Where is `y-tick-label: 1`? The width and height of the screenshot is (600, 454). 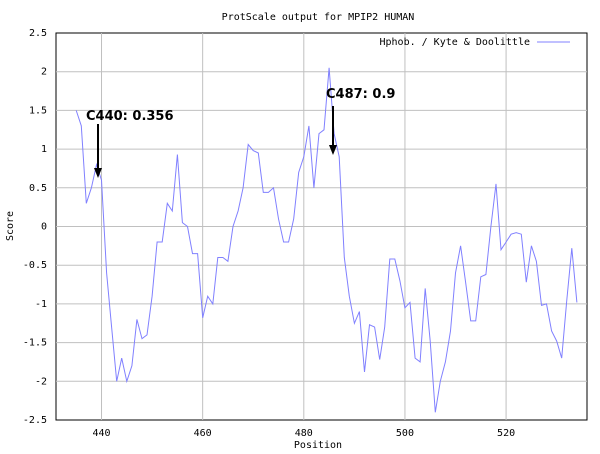 y-tick-label: 1 is located at coordinates (44, 149).